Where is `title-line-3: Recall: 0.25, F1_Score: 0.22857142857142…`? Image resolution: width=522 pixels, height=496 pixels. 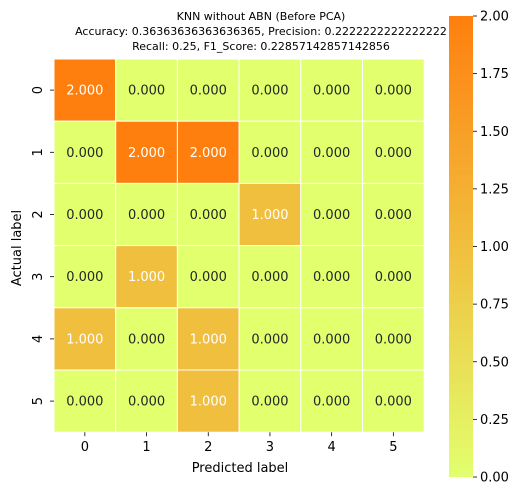
title-line-3: Recall: 0.25, F1_Score: 0.22857142857142… is located at coordinates (261, 46).